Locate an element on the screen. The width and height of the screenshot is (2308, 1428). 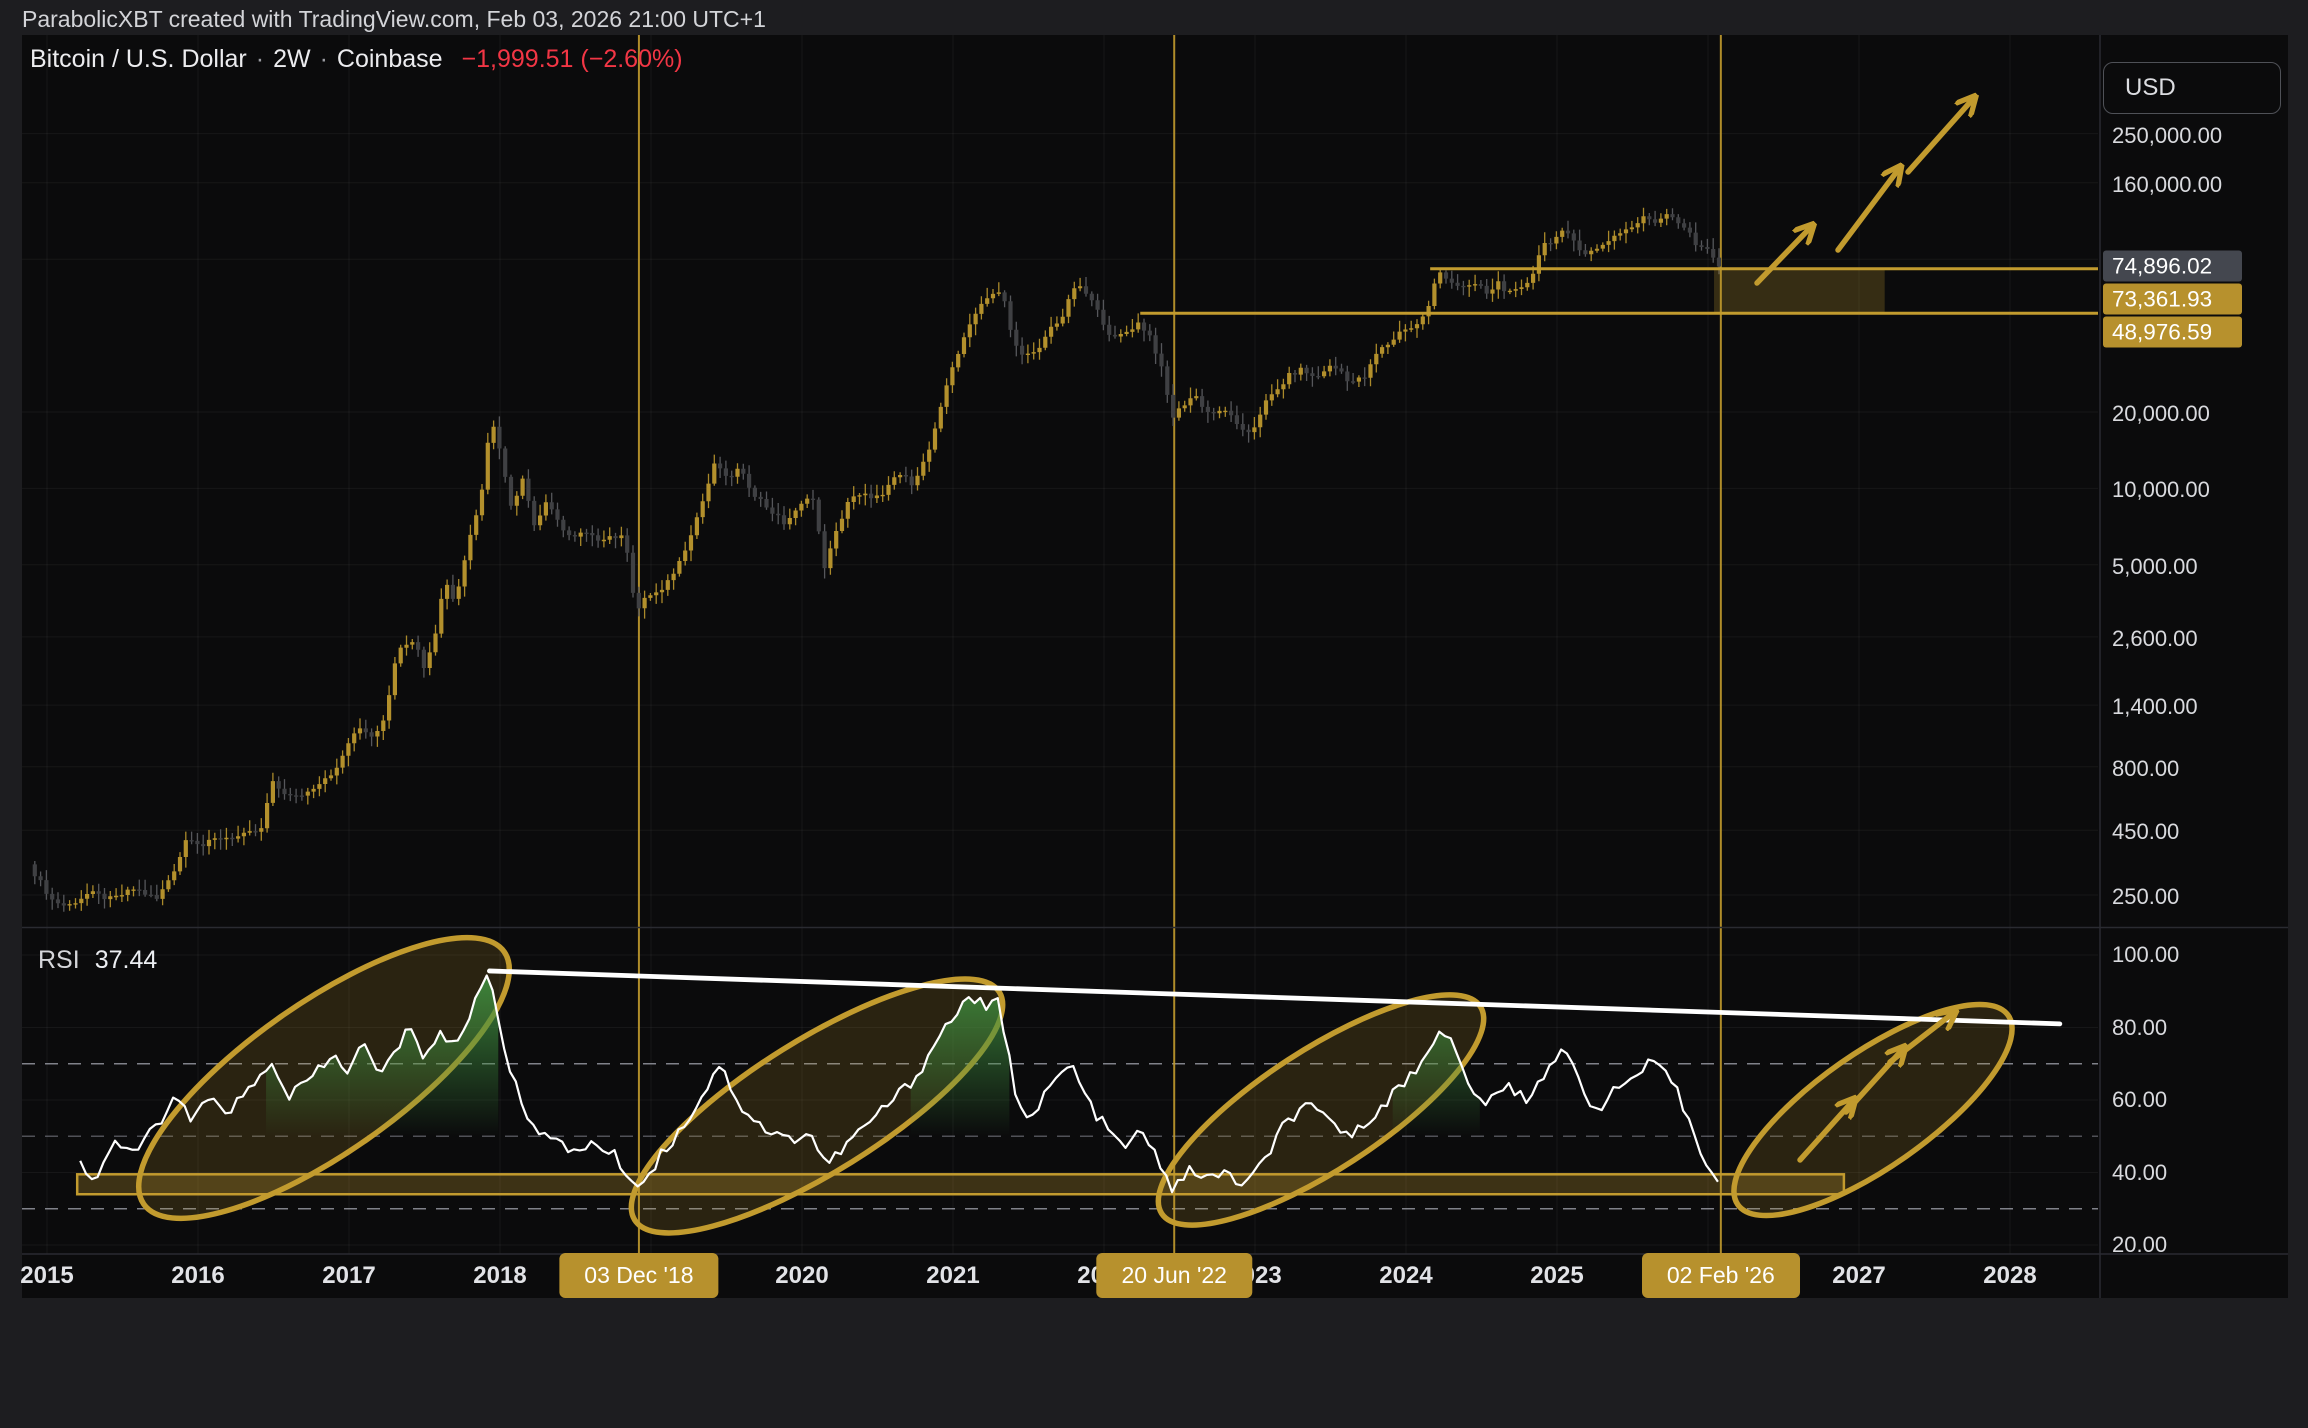
footer-bar: TradingView is located at coordinates (1154, 1363).